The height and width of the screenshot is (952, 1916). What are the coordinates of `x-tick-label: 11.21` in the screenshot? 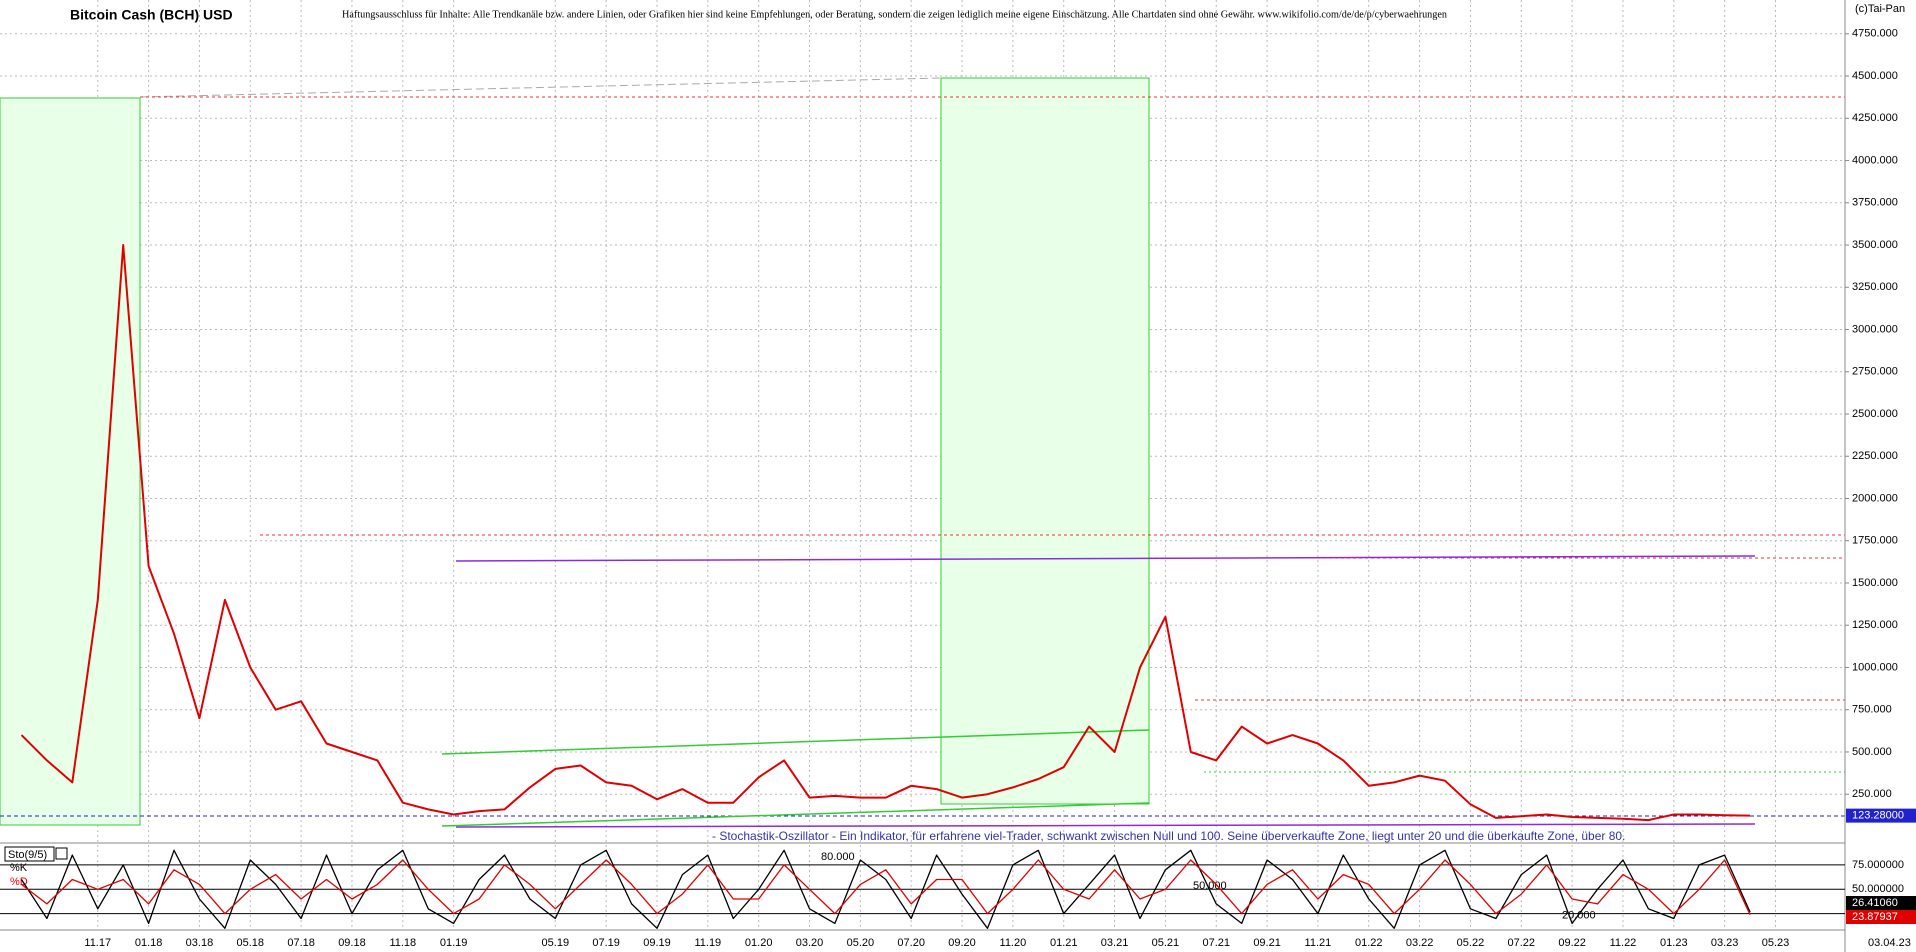 It's located at (1318, 943).